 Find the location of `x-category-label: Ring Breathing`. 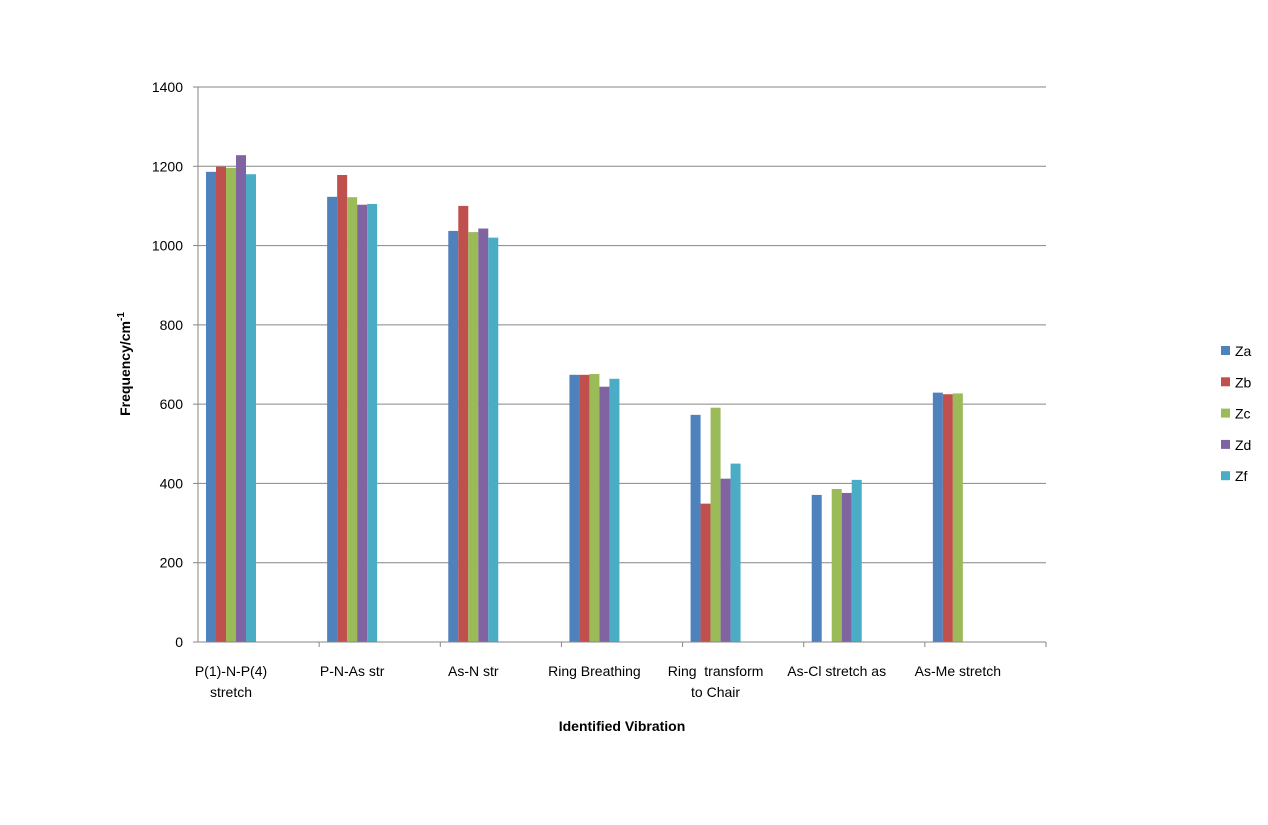

x-category-label: Ring Breathing is located at coordinates (594, 671).